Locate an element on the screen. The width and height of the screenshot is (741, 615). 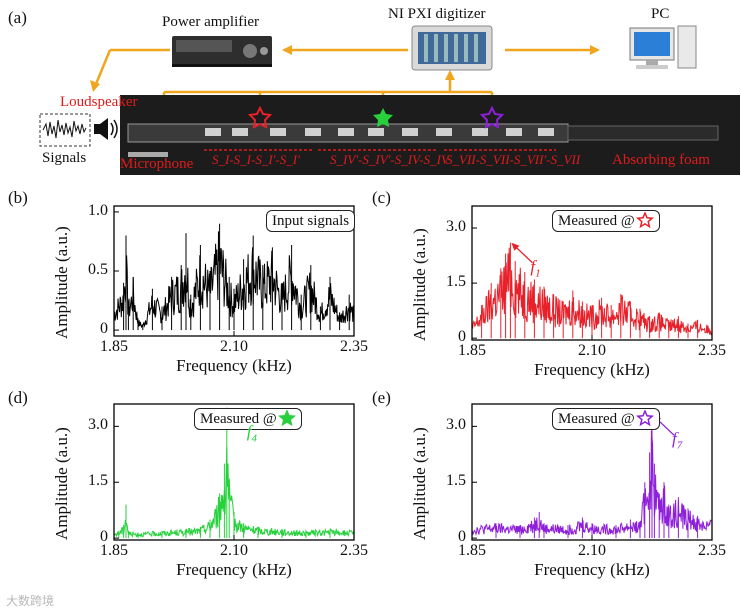
chart-d-xlabel: Frequency (kHz) is located at coordinates (234, 569).